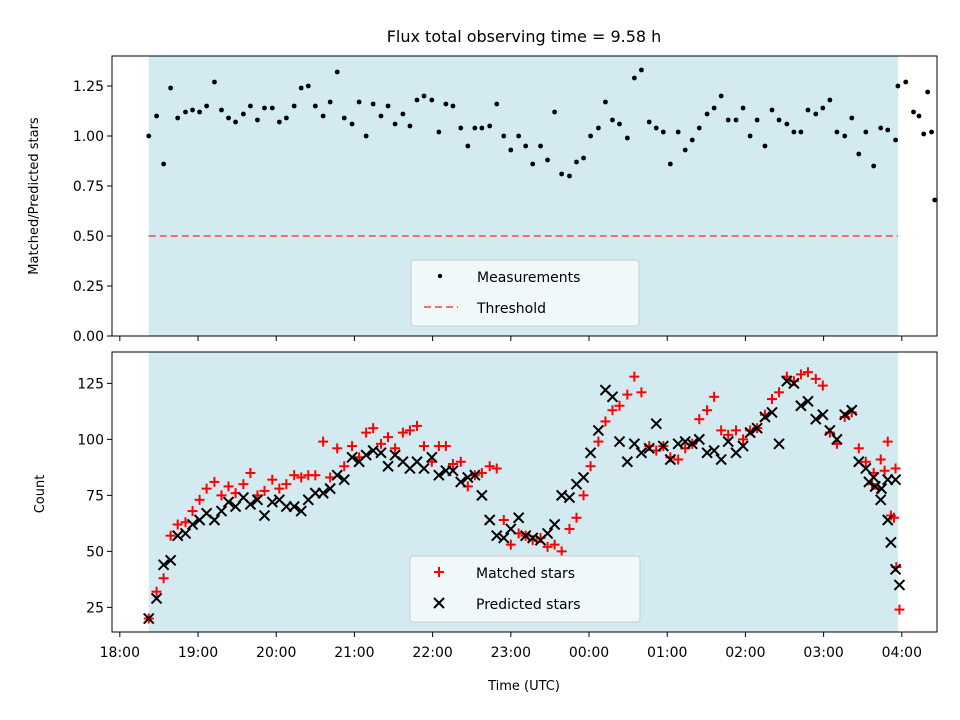 This screenshot has width=960, height=720. I want to click on count-y-axis-label: Count, so click(40, 494).